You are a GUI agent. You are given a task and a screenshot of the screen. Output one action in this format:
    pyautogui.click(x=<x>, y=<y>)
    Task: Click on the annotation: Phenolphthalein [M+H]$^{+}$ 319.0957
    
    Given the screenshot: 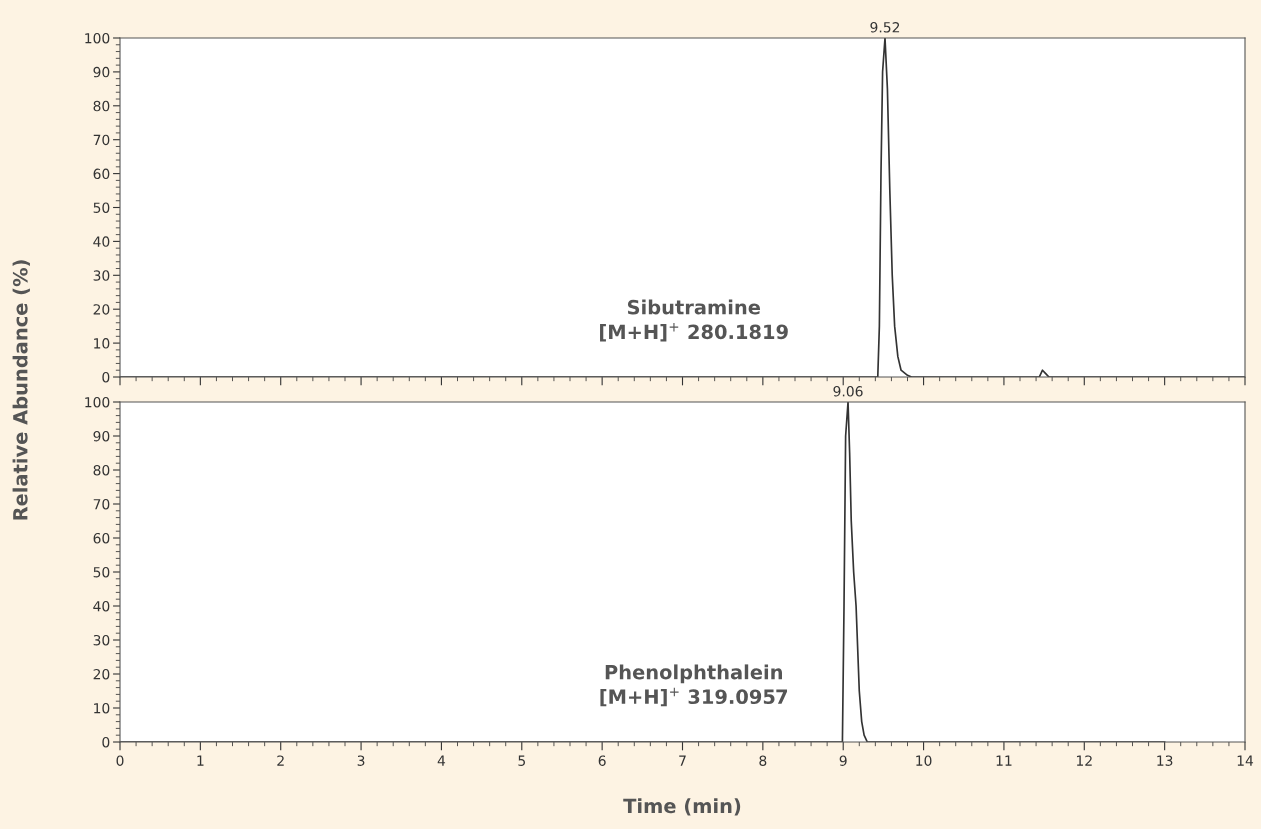 What is the action you would take?
    pyautogui.click(x=694, y=685)
    